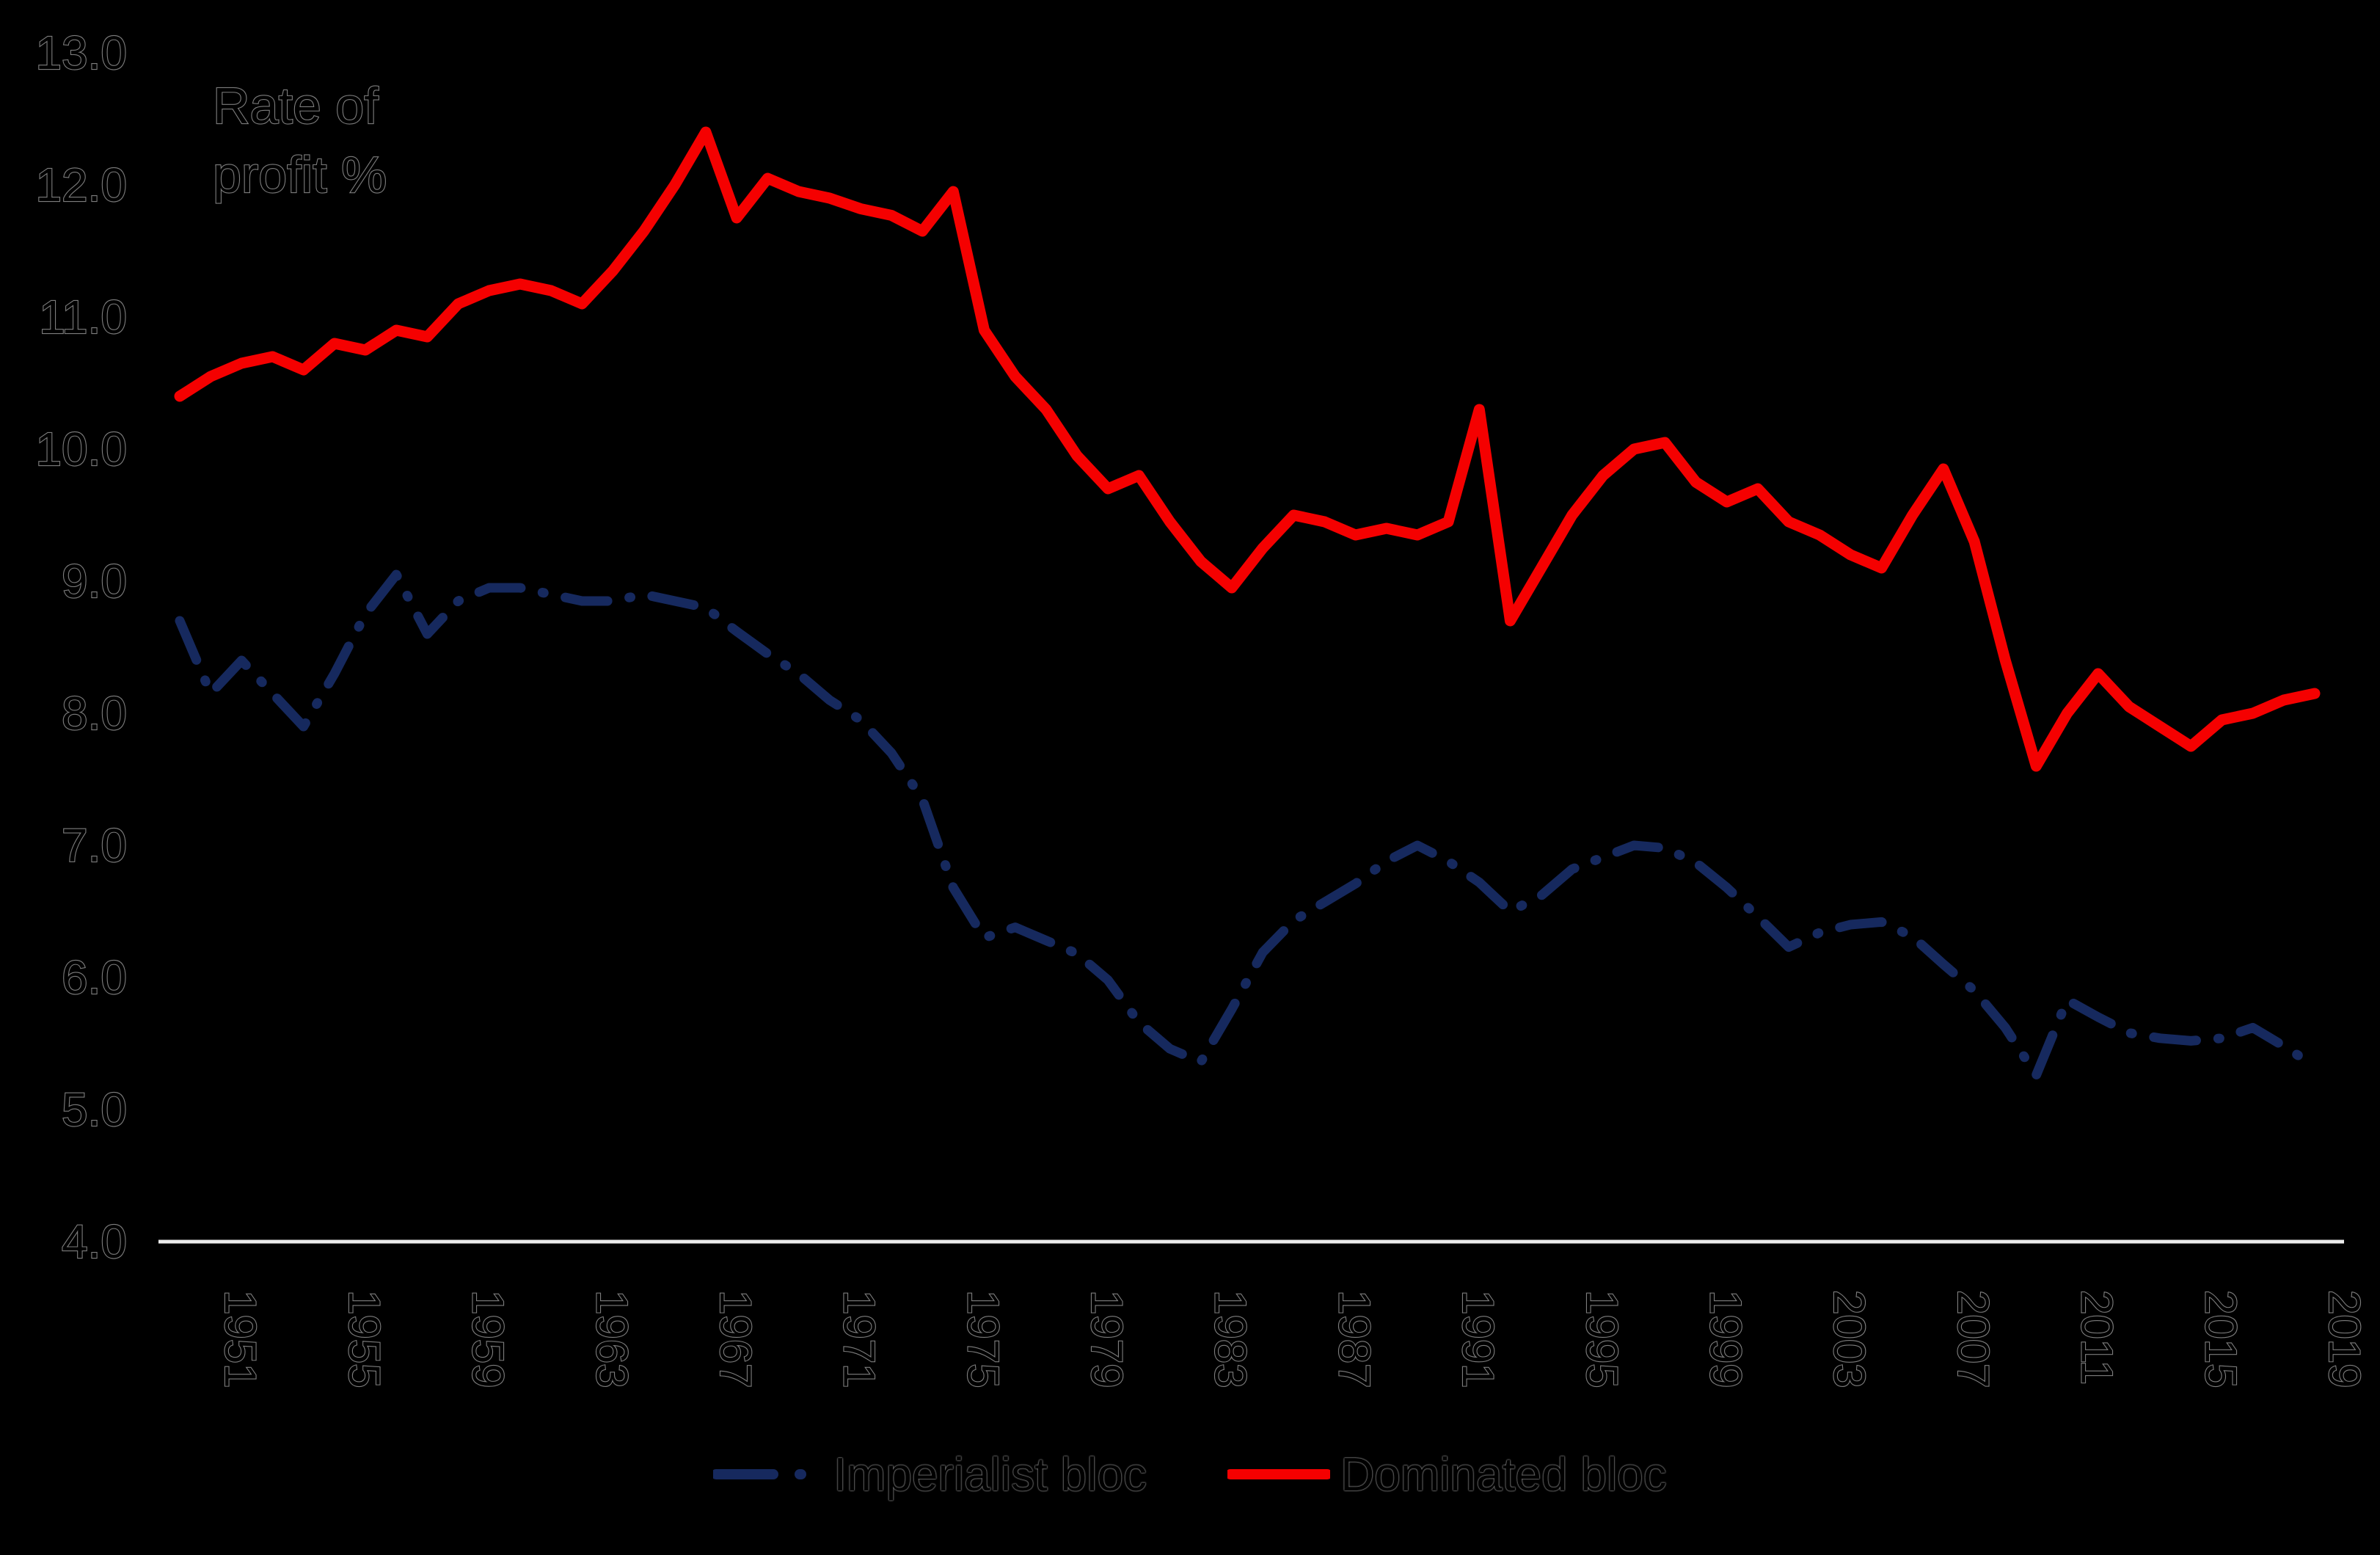 The width and height of the screenshot is (2380, 1555). Describe the element at coordinates (2344, 1339) in the screenshot. I see `x-tick-label: 2019` at that location.